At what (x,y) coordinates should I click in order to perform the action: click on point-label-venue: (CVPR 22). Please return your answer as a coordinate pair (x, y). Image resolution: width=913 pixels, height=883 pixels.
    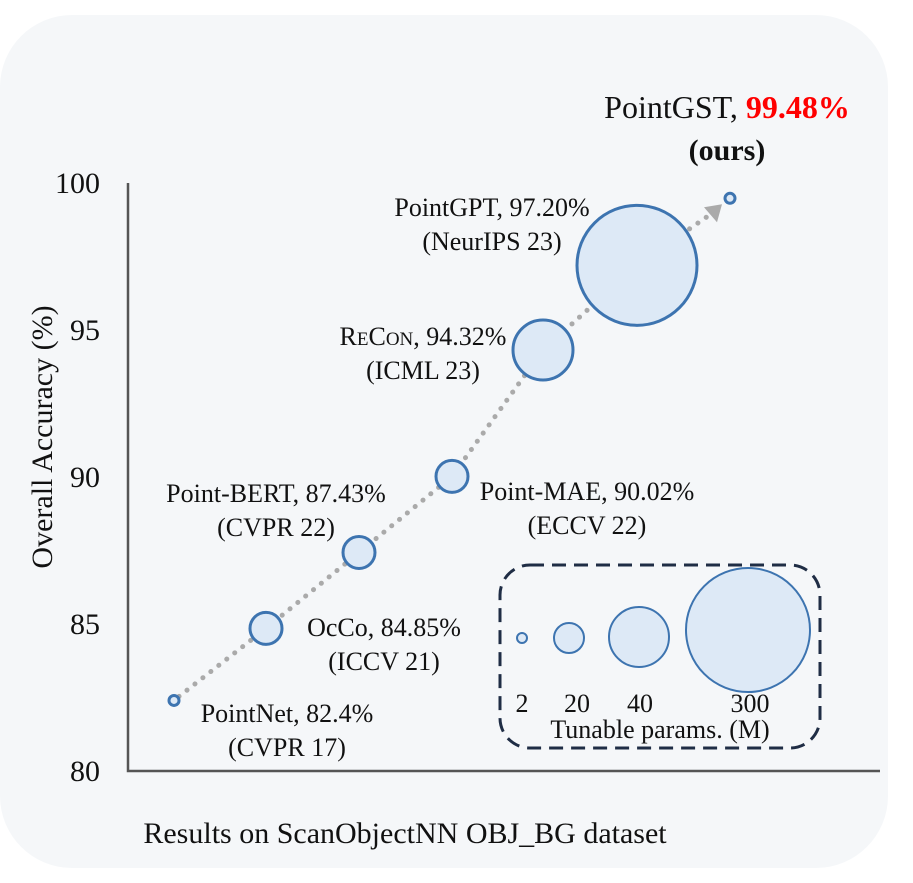
    Looking at the image, I should click on (276, 527).